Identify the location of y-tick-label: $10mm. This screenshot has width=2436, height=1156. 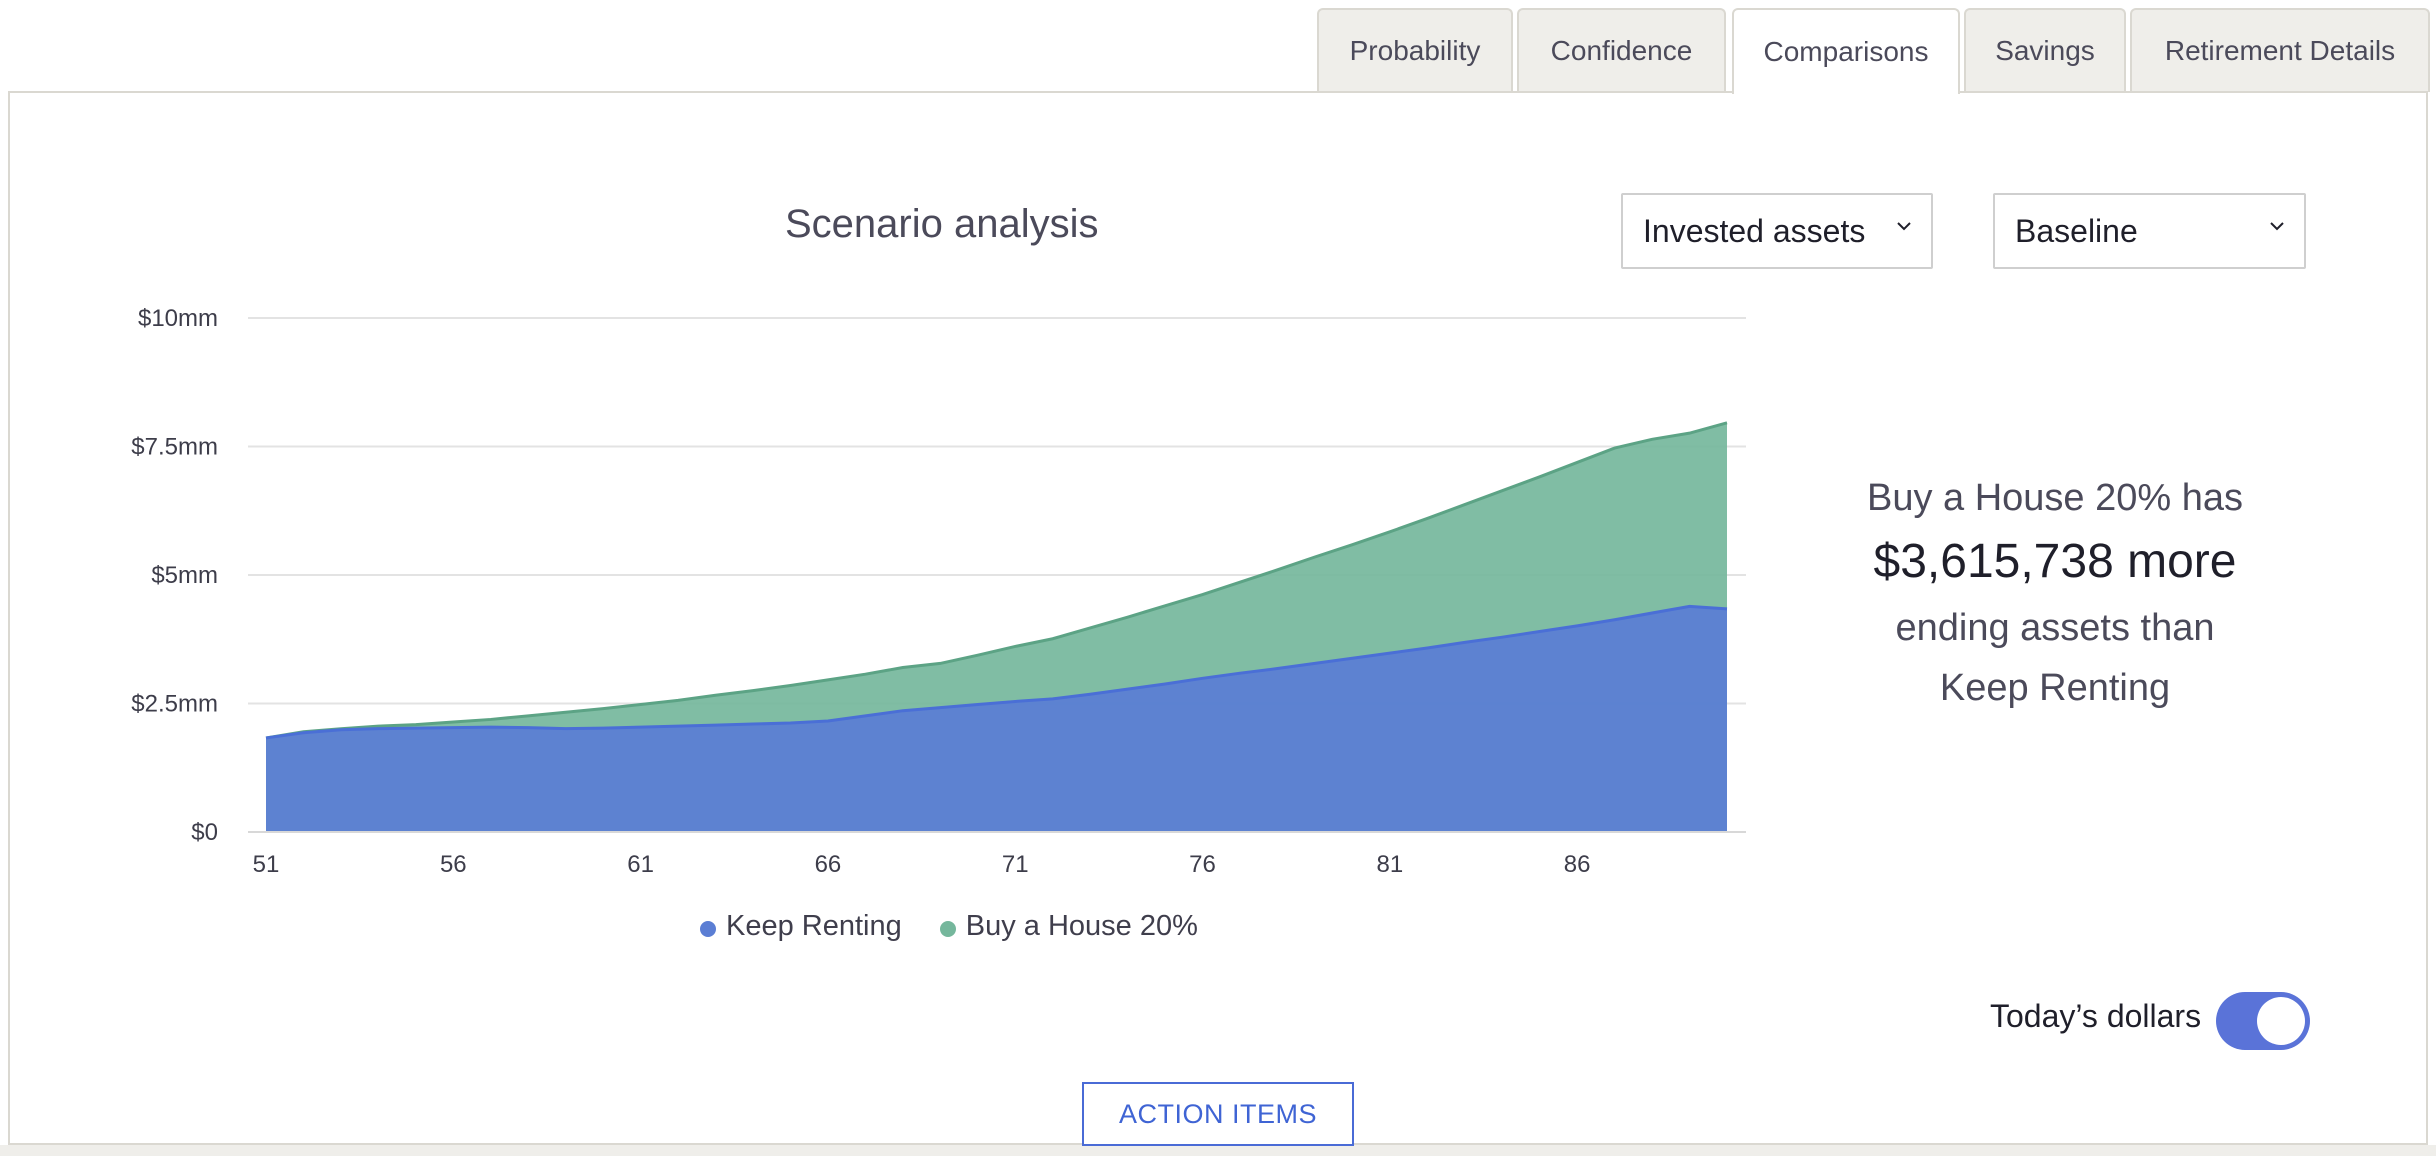
(178, 318).